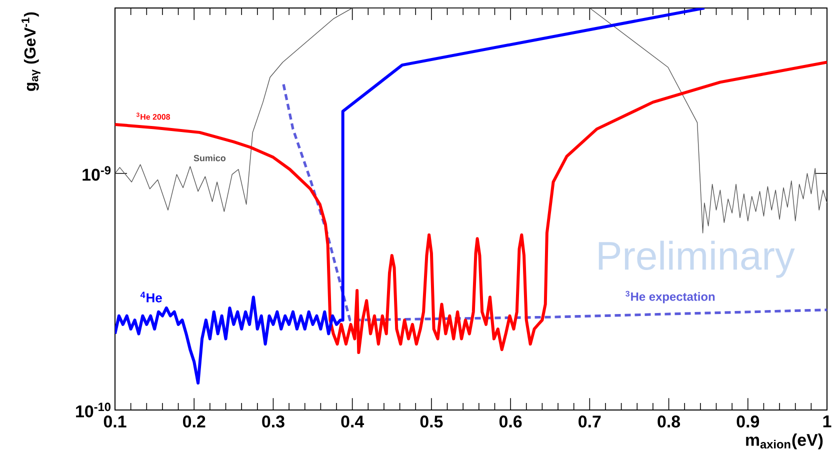 The height and width of the screenshot is (462, 839). I want to click on x-tick-label: 0.3, so click(273, 422).